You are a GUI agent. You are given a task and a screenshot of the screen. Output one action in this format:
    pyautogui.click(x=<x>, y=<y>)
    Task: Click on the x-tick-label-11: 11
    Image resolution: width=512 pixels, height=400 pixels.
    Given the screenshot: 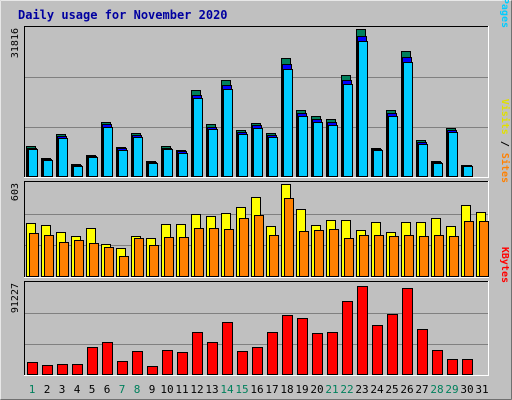 What is the action you would take?
    pyautogui.click(x=181, y=389)
    